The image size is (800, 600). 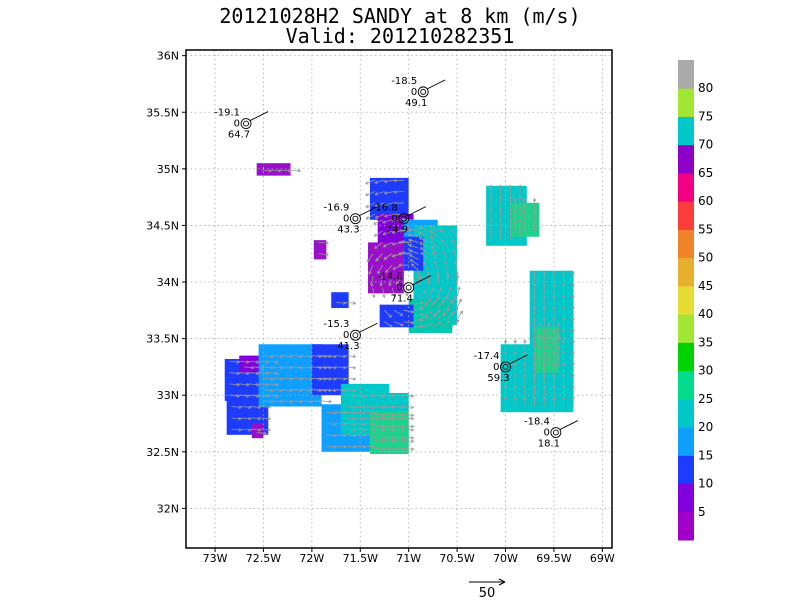 I want to click on station-temperature: -16.9, so click(x=337, y=208).